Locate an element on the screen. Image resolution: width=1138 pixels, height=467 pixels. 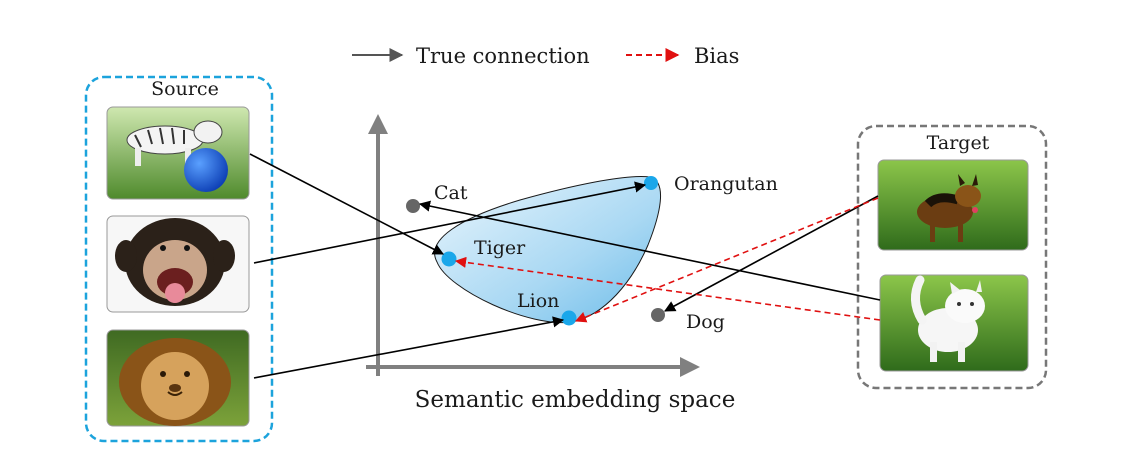
point-label-tiger: Tiger is located at coordinates (500, 248).